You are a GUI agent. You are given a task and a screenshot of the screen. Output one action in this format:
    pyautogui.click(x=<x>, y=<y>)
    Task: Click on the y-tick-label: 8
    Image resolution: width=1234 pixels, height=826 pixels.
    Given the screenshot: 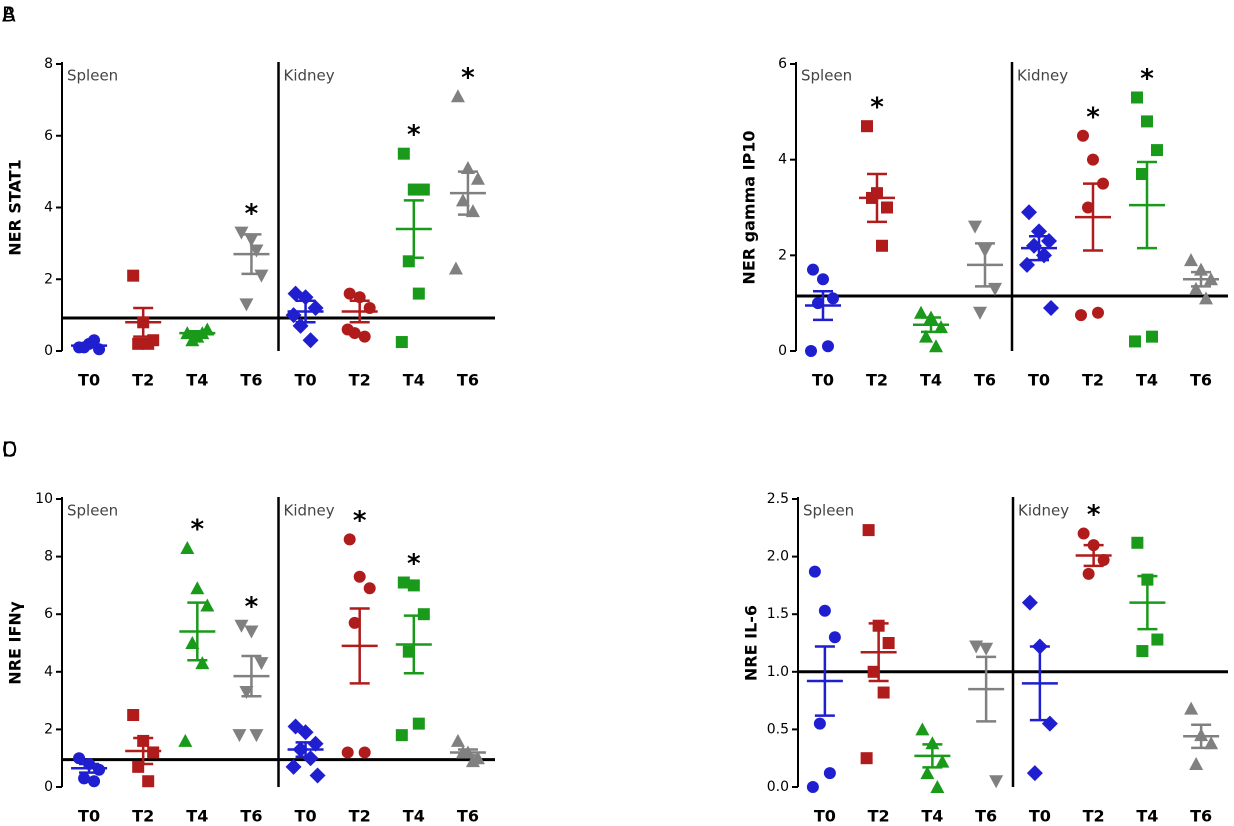 What is the action you would take?
    pyautogui.click(x=48, y=557)
    